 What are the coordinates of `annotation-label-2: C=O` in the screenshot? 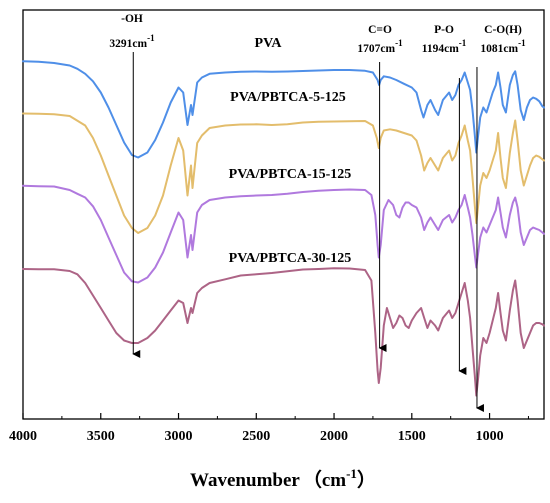 It's located at (380, 30).